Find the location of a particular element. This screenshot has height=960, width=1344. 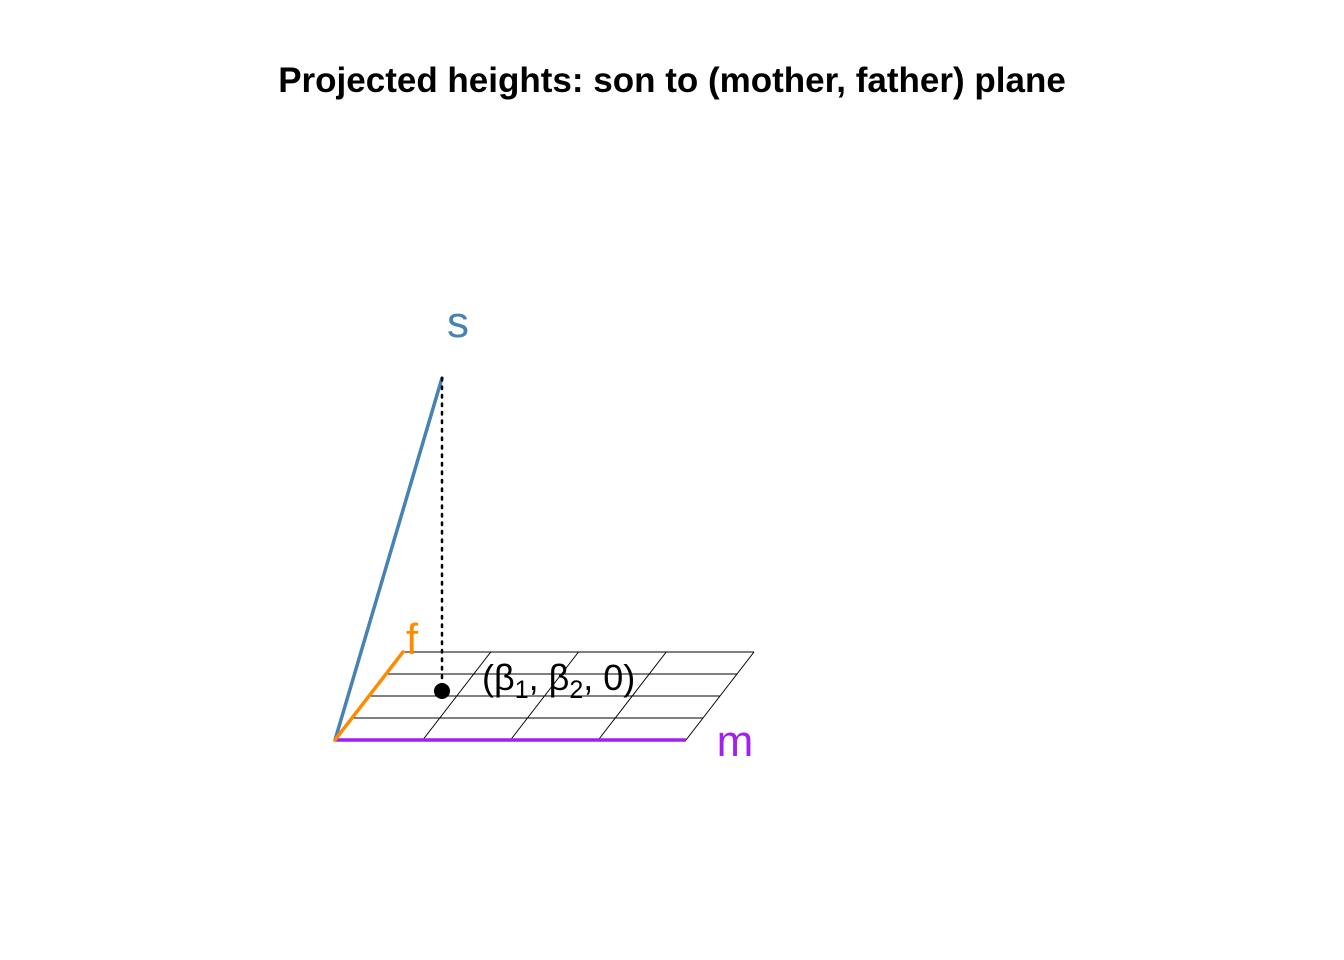

point-label-beta-2: β is located at coordinates (559, 677).